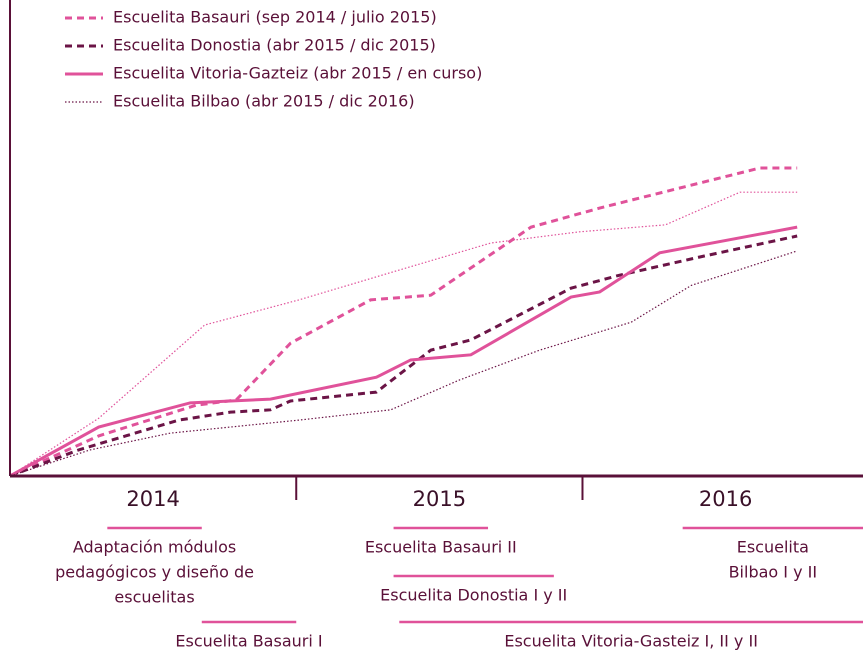 The image size is (863, 650). I want to click on period-label: escuelitas, so click(154, 597).